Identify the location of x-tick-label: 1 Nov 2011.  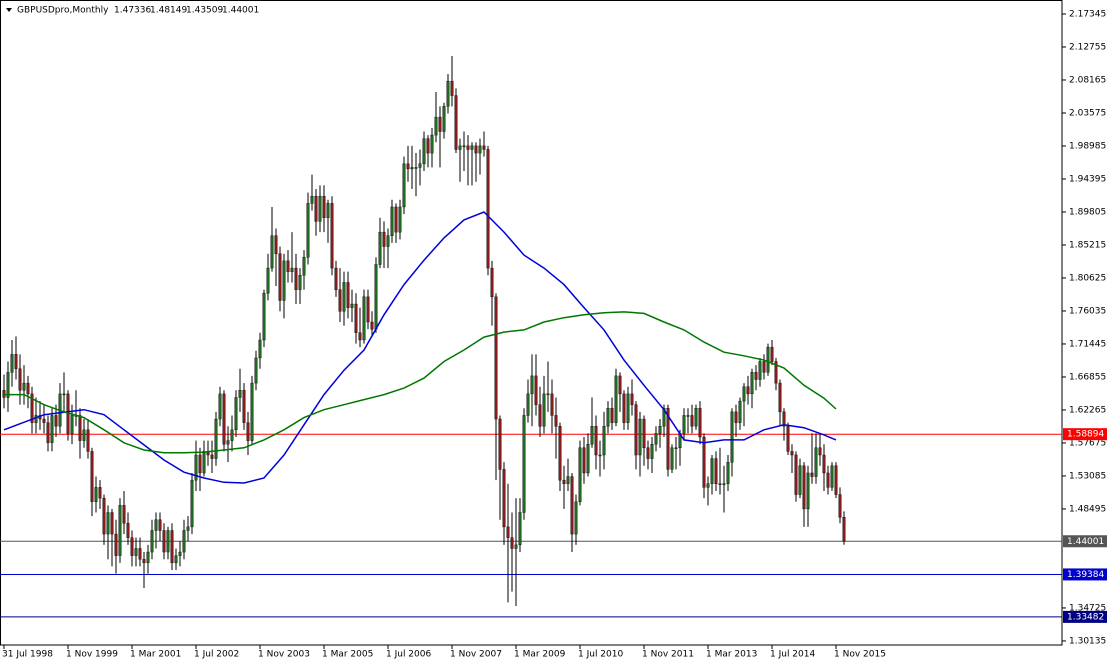
(668, 655).